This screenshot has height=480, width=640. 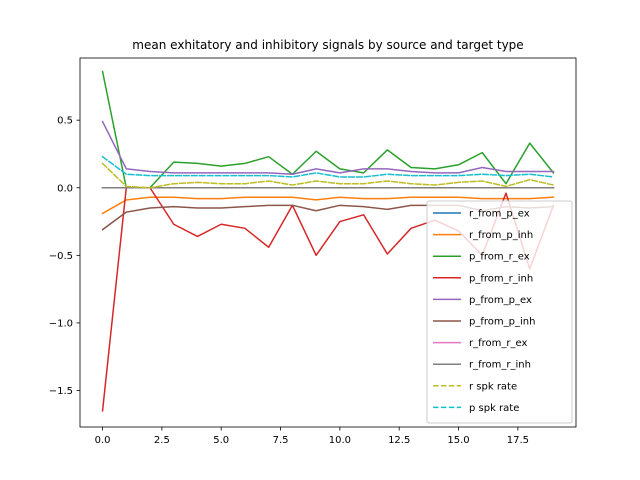 I want to click on y-tick-label: 0.0, so click(x=65, y=188).